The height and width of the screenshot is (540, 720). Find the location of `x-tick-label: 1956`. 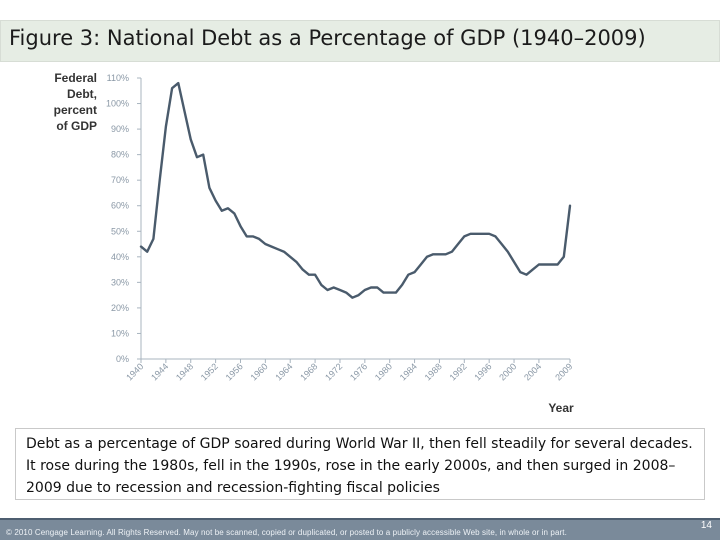

x-tick-label: 1956 is located at coordinates (234, 371).